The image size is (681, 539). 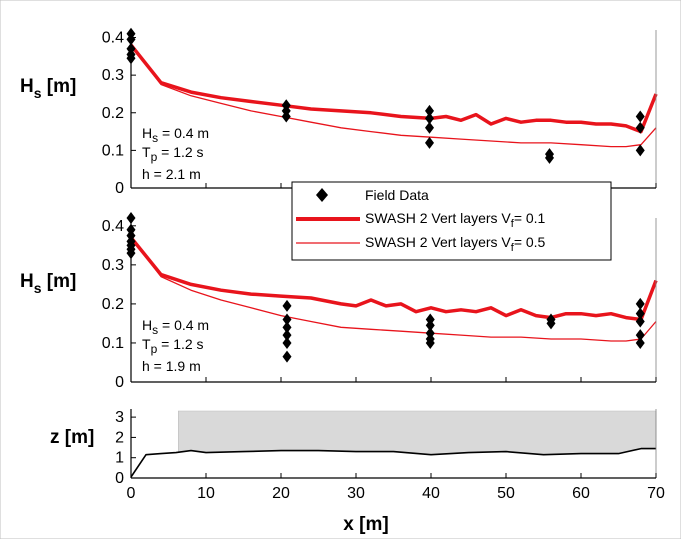 I want to click on annotation-tp-middle: Tp = 1.2 s, so click(x=173, y=346).